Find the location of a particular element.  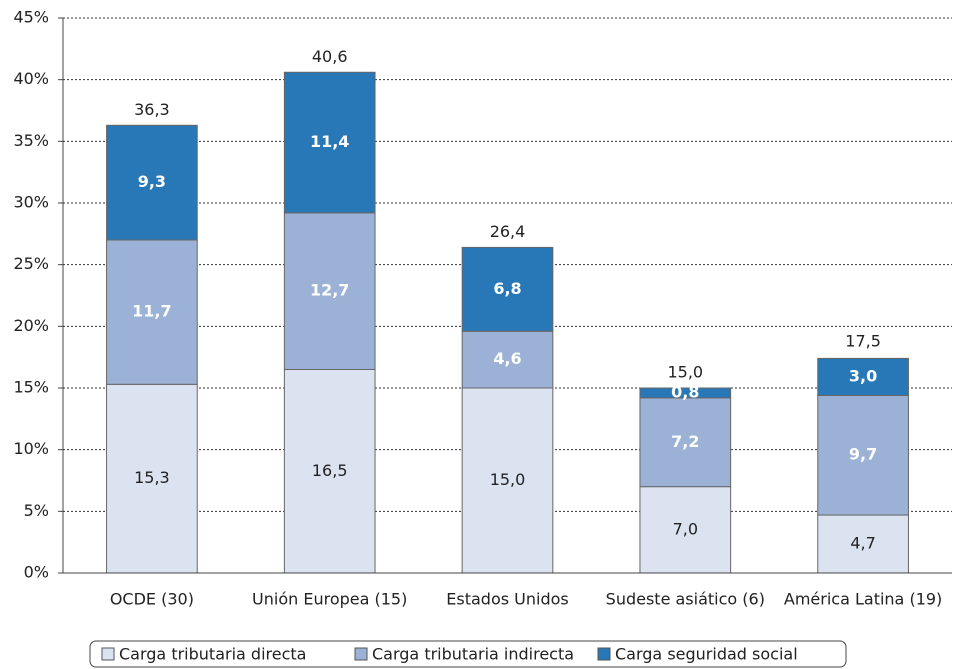

data-label: 3,0 is located at coordinates (863, 375).